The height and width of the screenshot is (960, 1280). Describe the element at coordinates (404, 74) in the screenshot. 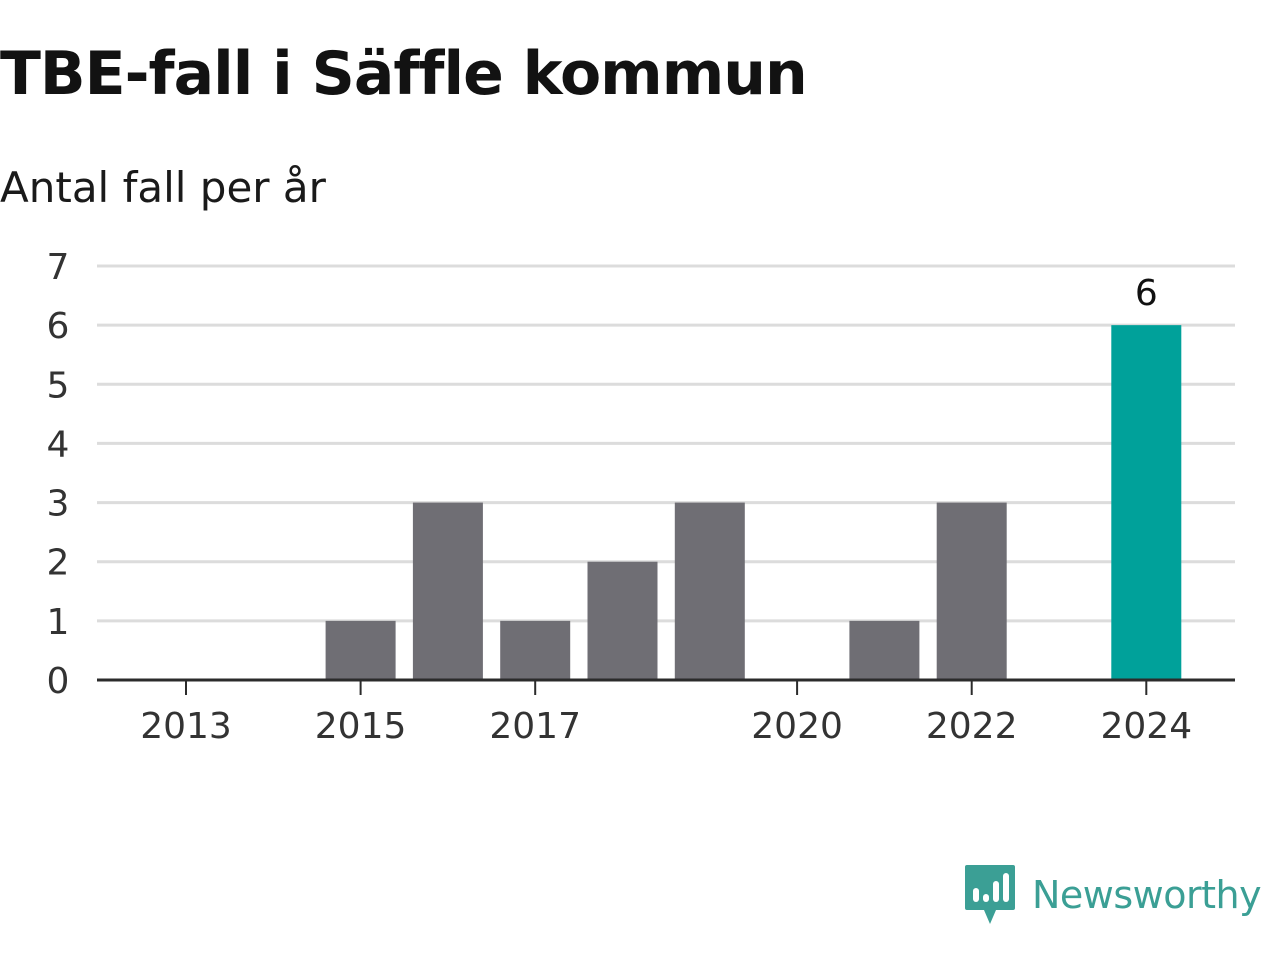

I see `chart-title: TBE-fall i Säffle kommun` at that location.